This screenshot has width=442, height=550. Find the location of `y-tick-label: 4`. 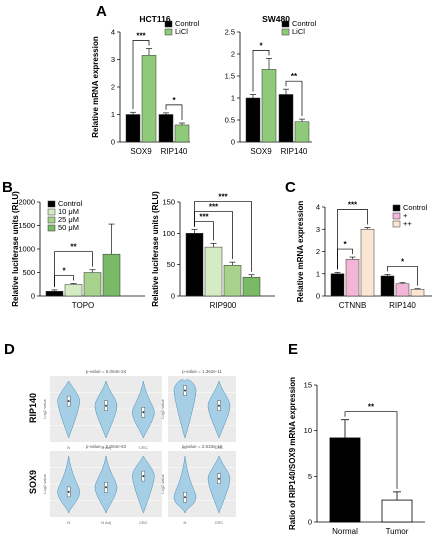

y-tick-label: 4 is located at coordinates (318, 207).